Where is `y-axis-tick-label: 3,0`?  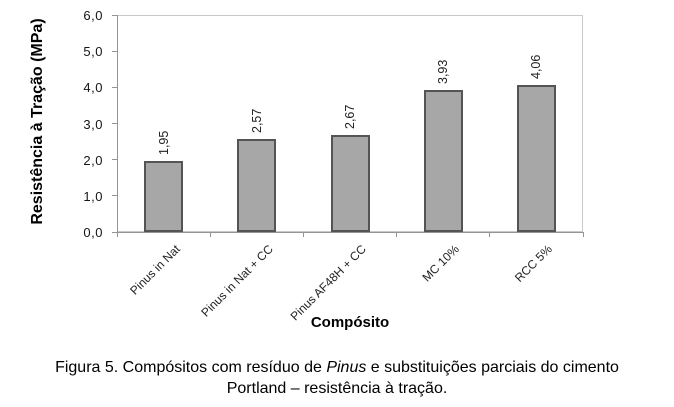
y-axis-tick-label: 3,0 is located at coordinates (93, 124).